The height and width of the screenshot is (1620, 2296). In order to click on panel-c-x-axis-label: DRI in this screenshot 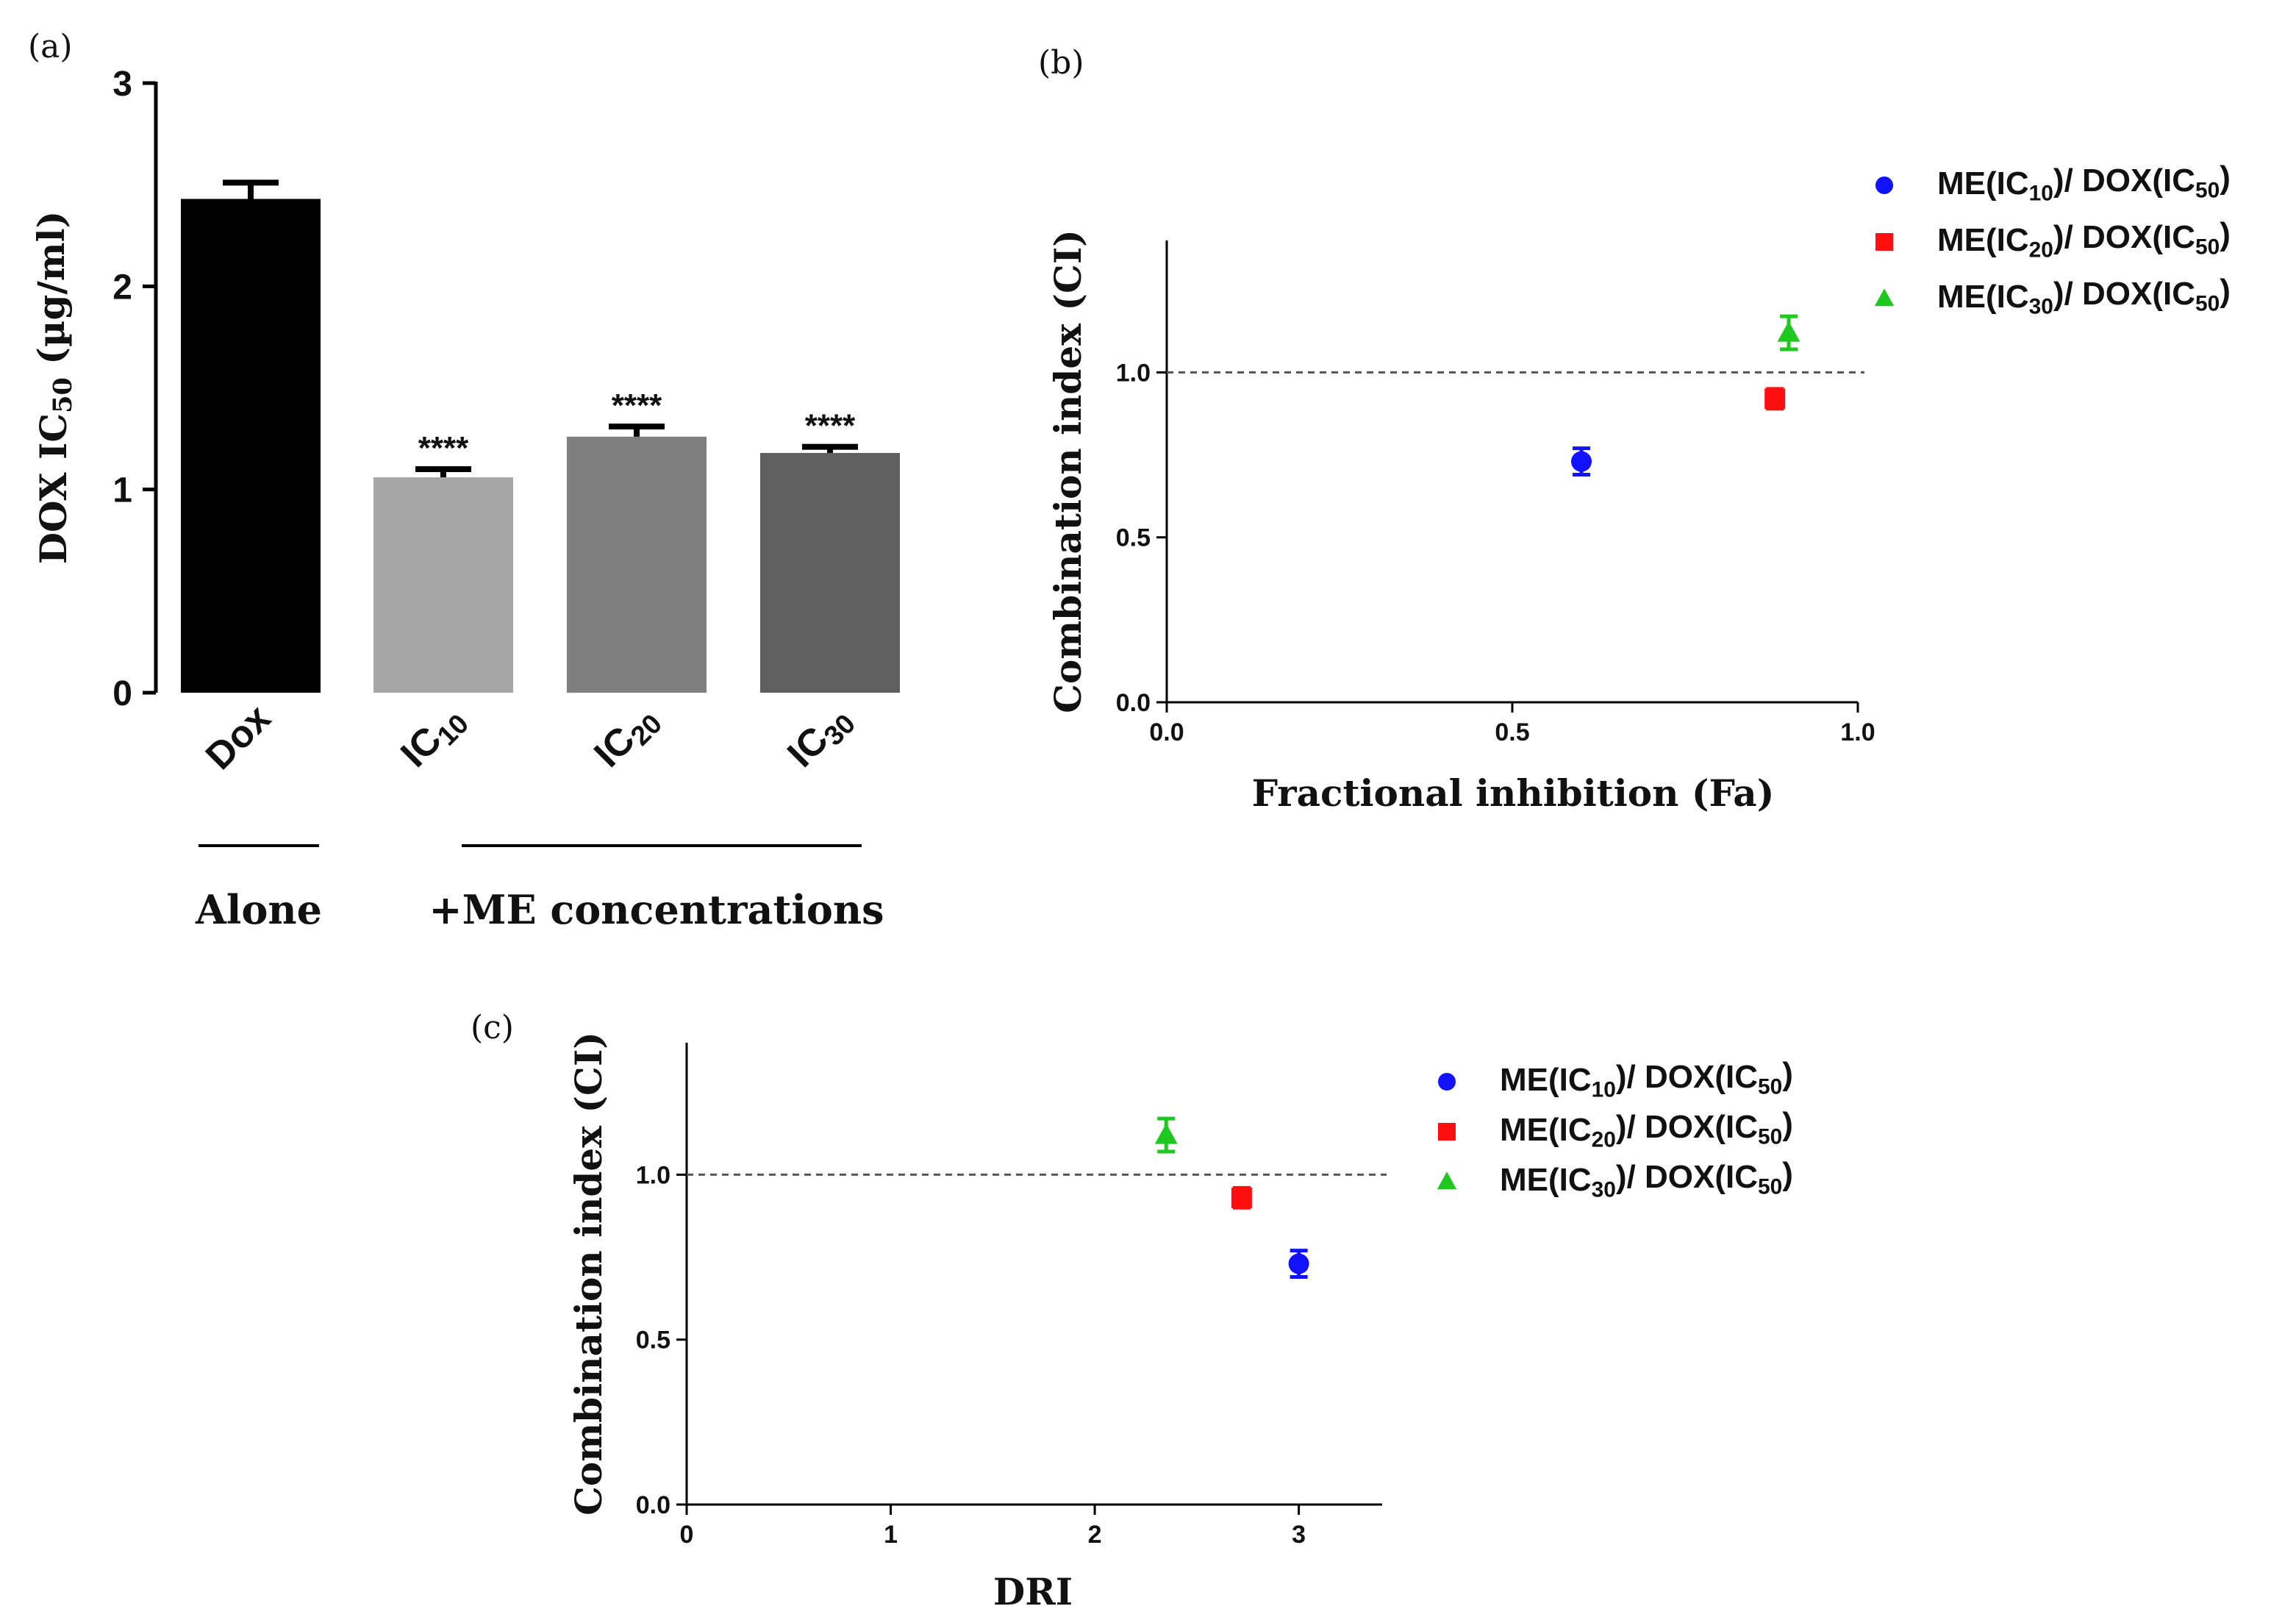, I will do `click(1033, 1591)`.